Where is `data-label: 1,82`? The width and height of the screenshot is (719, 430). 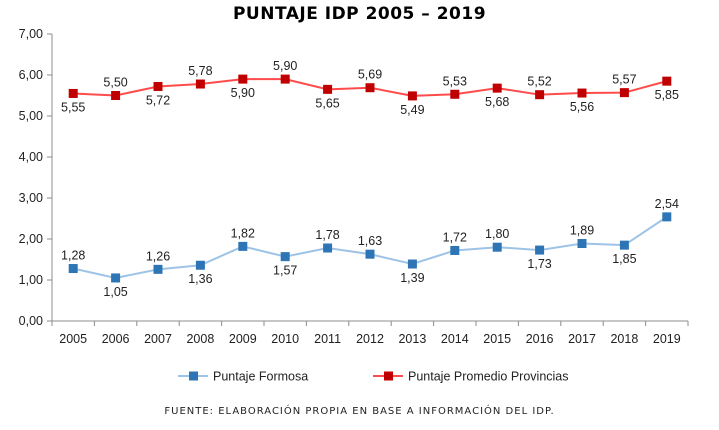
data-label: 1,82 is located at coordinates (243, 233).